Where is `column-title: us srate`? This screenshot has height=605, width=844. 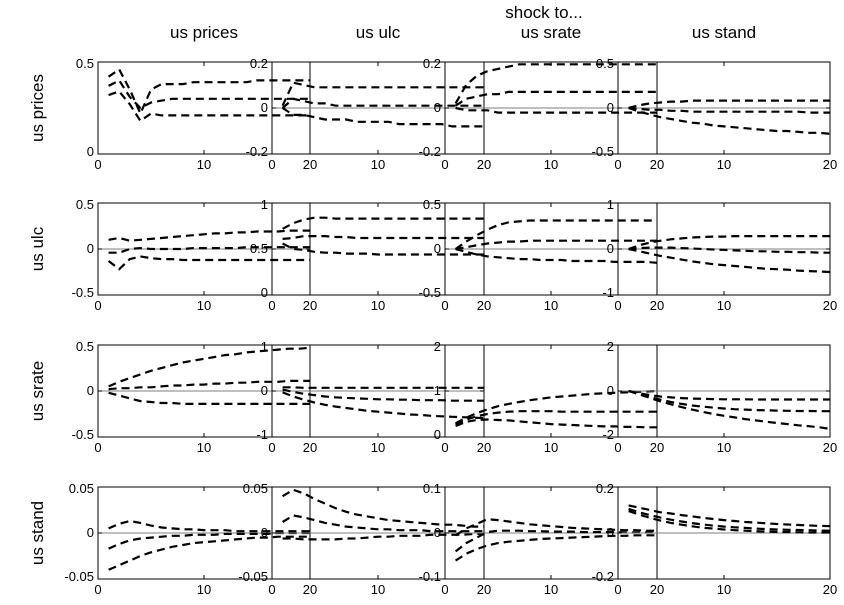 column-title: us srate is located at coordinates (551, 32).